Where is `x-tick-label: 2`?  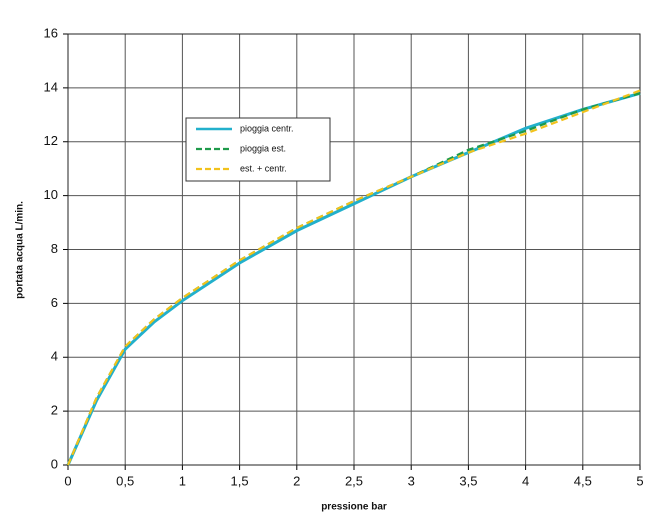 x-tick-label: 2 is located at coordinates (296, 480).